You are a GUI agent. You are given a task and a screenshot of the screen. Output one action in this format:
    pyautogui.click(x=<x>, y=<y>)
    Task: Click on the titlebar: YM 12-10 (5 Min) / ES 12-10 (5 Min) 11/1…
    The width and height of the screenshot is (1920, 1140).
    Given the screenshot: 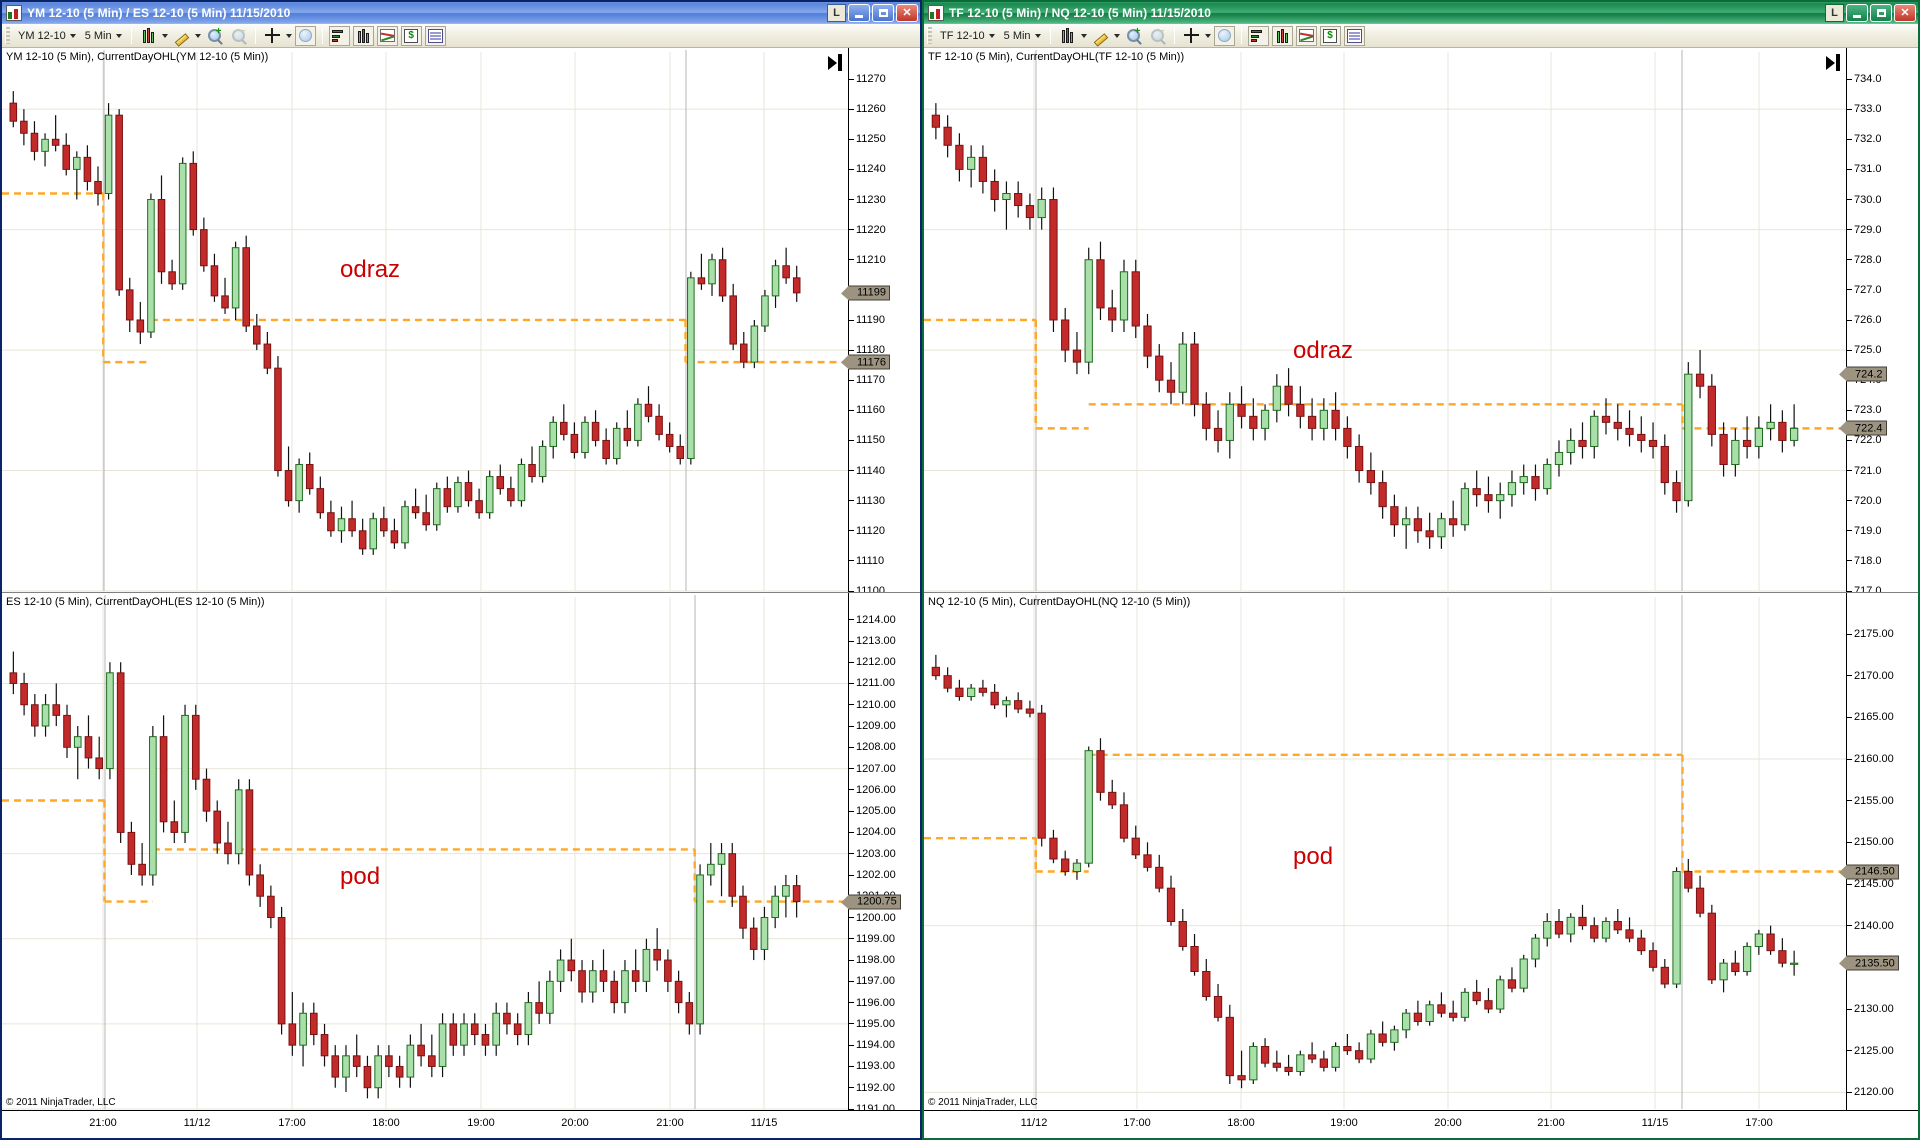 What is the action you would take?
    pyautogui.click(x=461, y=13)
    